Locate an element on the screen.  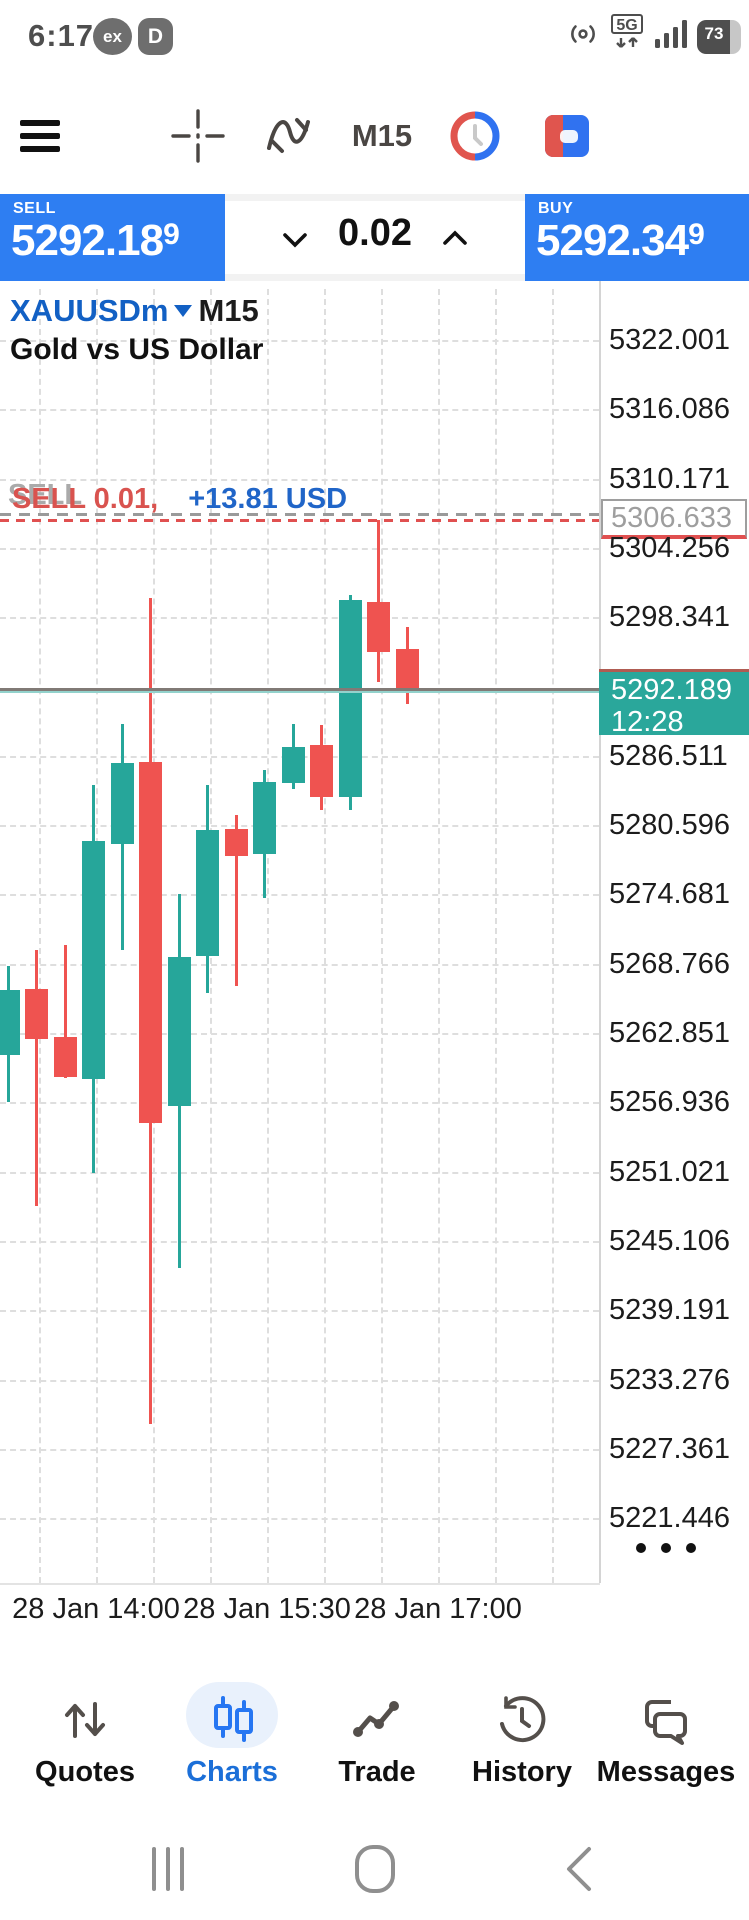
position-side-volume: SELL 0.01, is located at coordinates (85, 499).